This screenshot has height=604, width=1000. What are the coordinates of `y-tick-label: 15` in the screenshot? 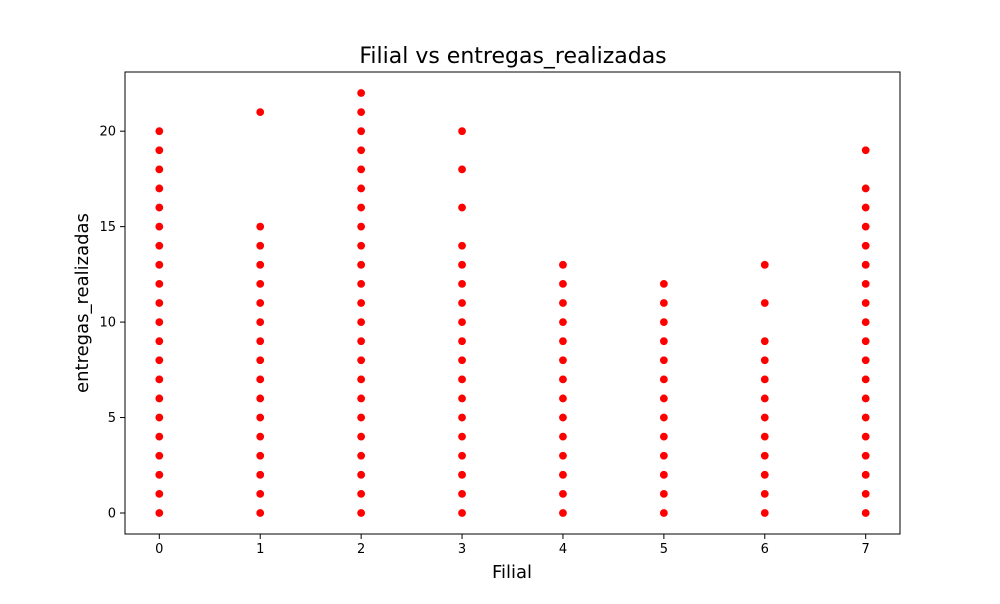 It's located at (107, 227).